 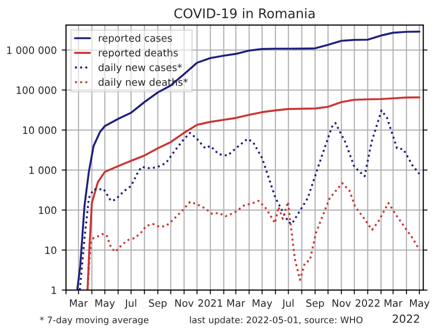 I want to click on y-tick-label: 1 000, so click(x=42, y=170).